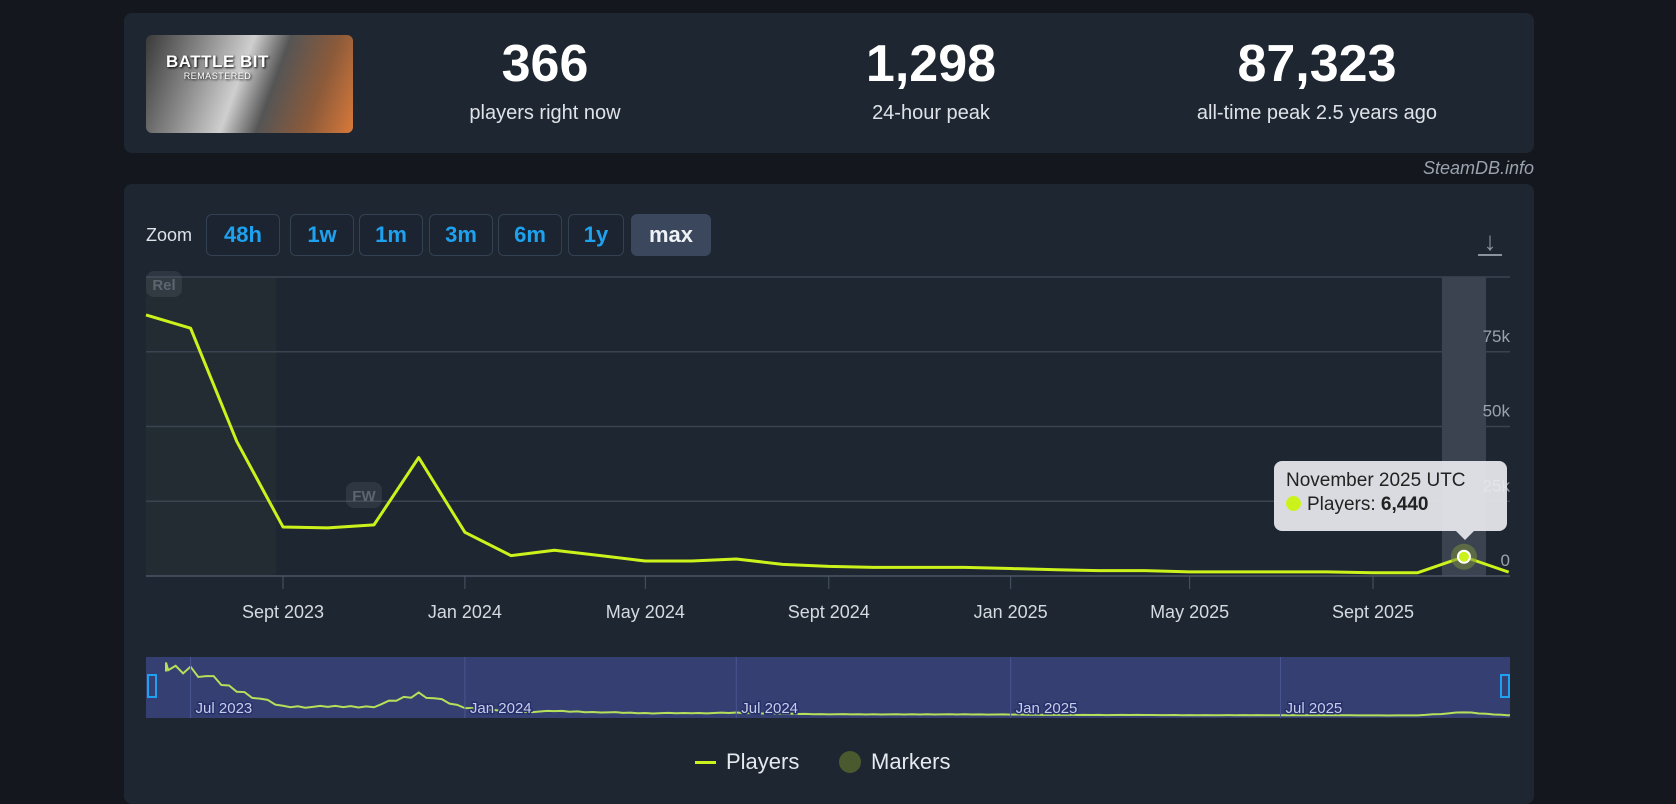 This screenshot has width=1676, height=804. Describe the element at coordinates (1404, 504) in the screenshot. I see `tooltip-value: 6,440` at that location.